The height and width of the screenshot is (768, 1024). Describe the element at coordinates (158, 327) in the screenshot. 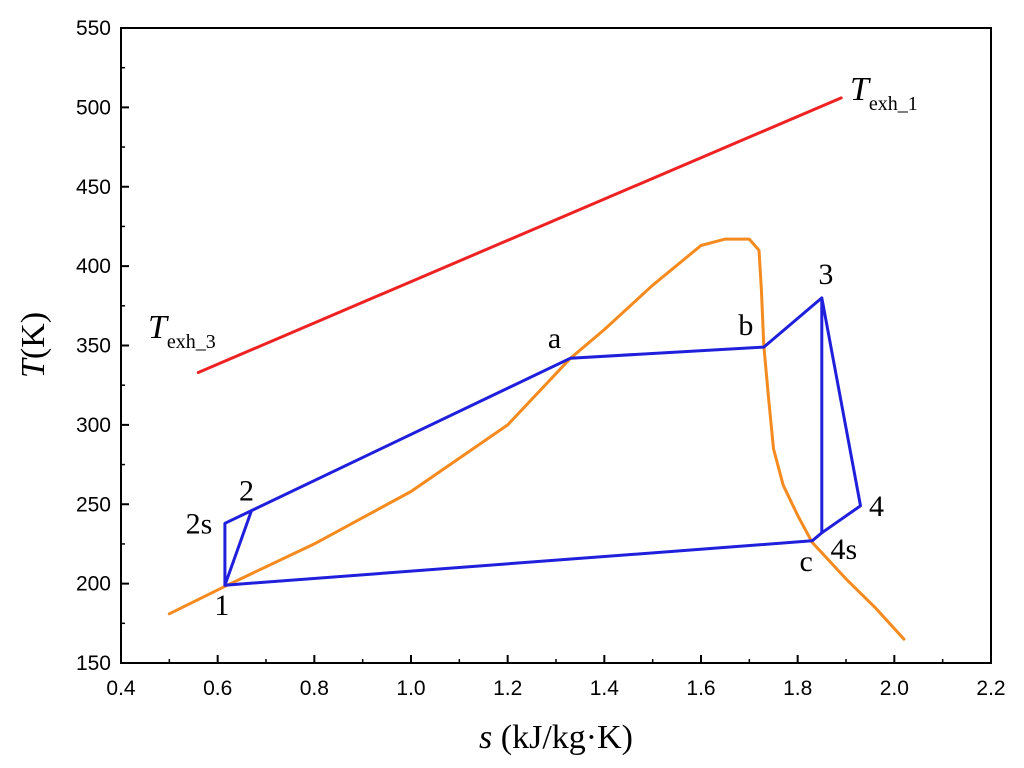

I see `series-label-texh3-main: T` at that location.